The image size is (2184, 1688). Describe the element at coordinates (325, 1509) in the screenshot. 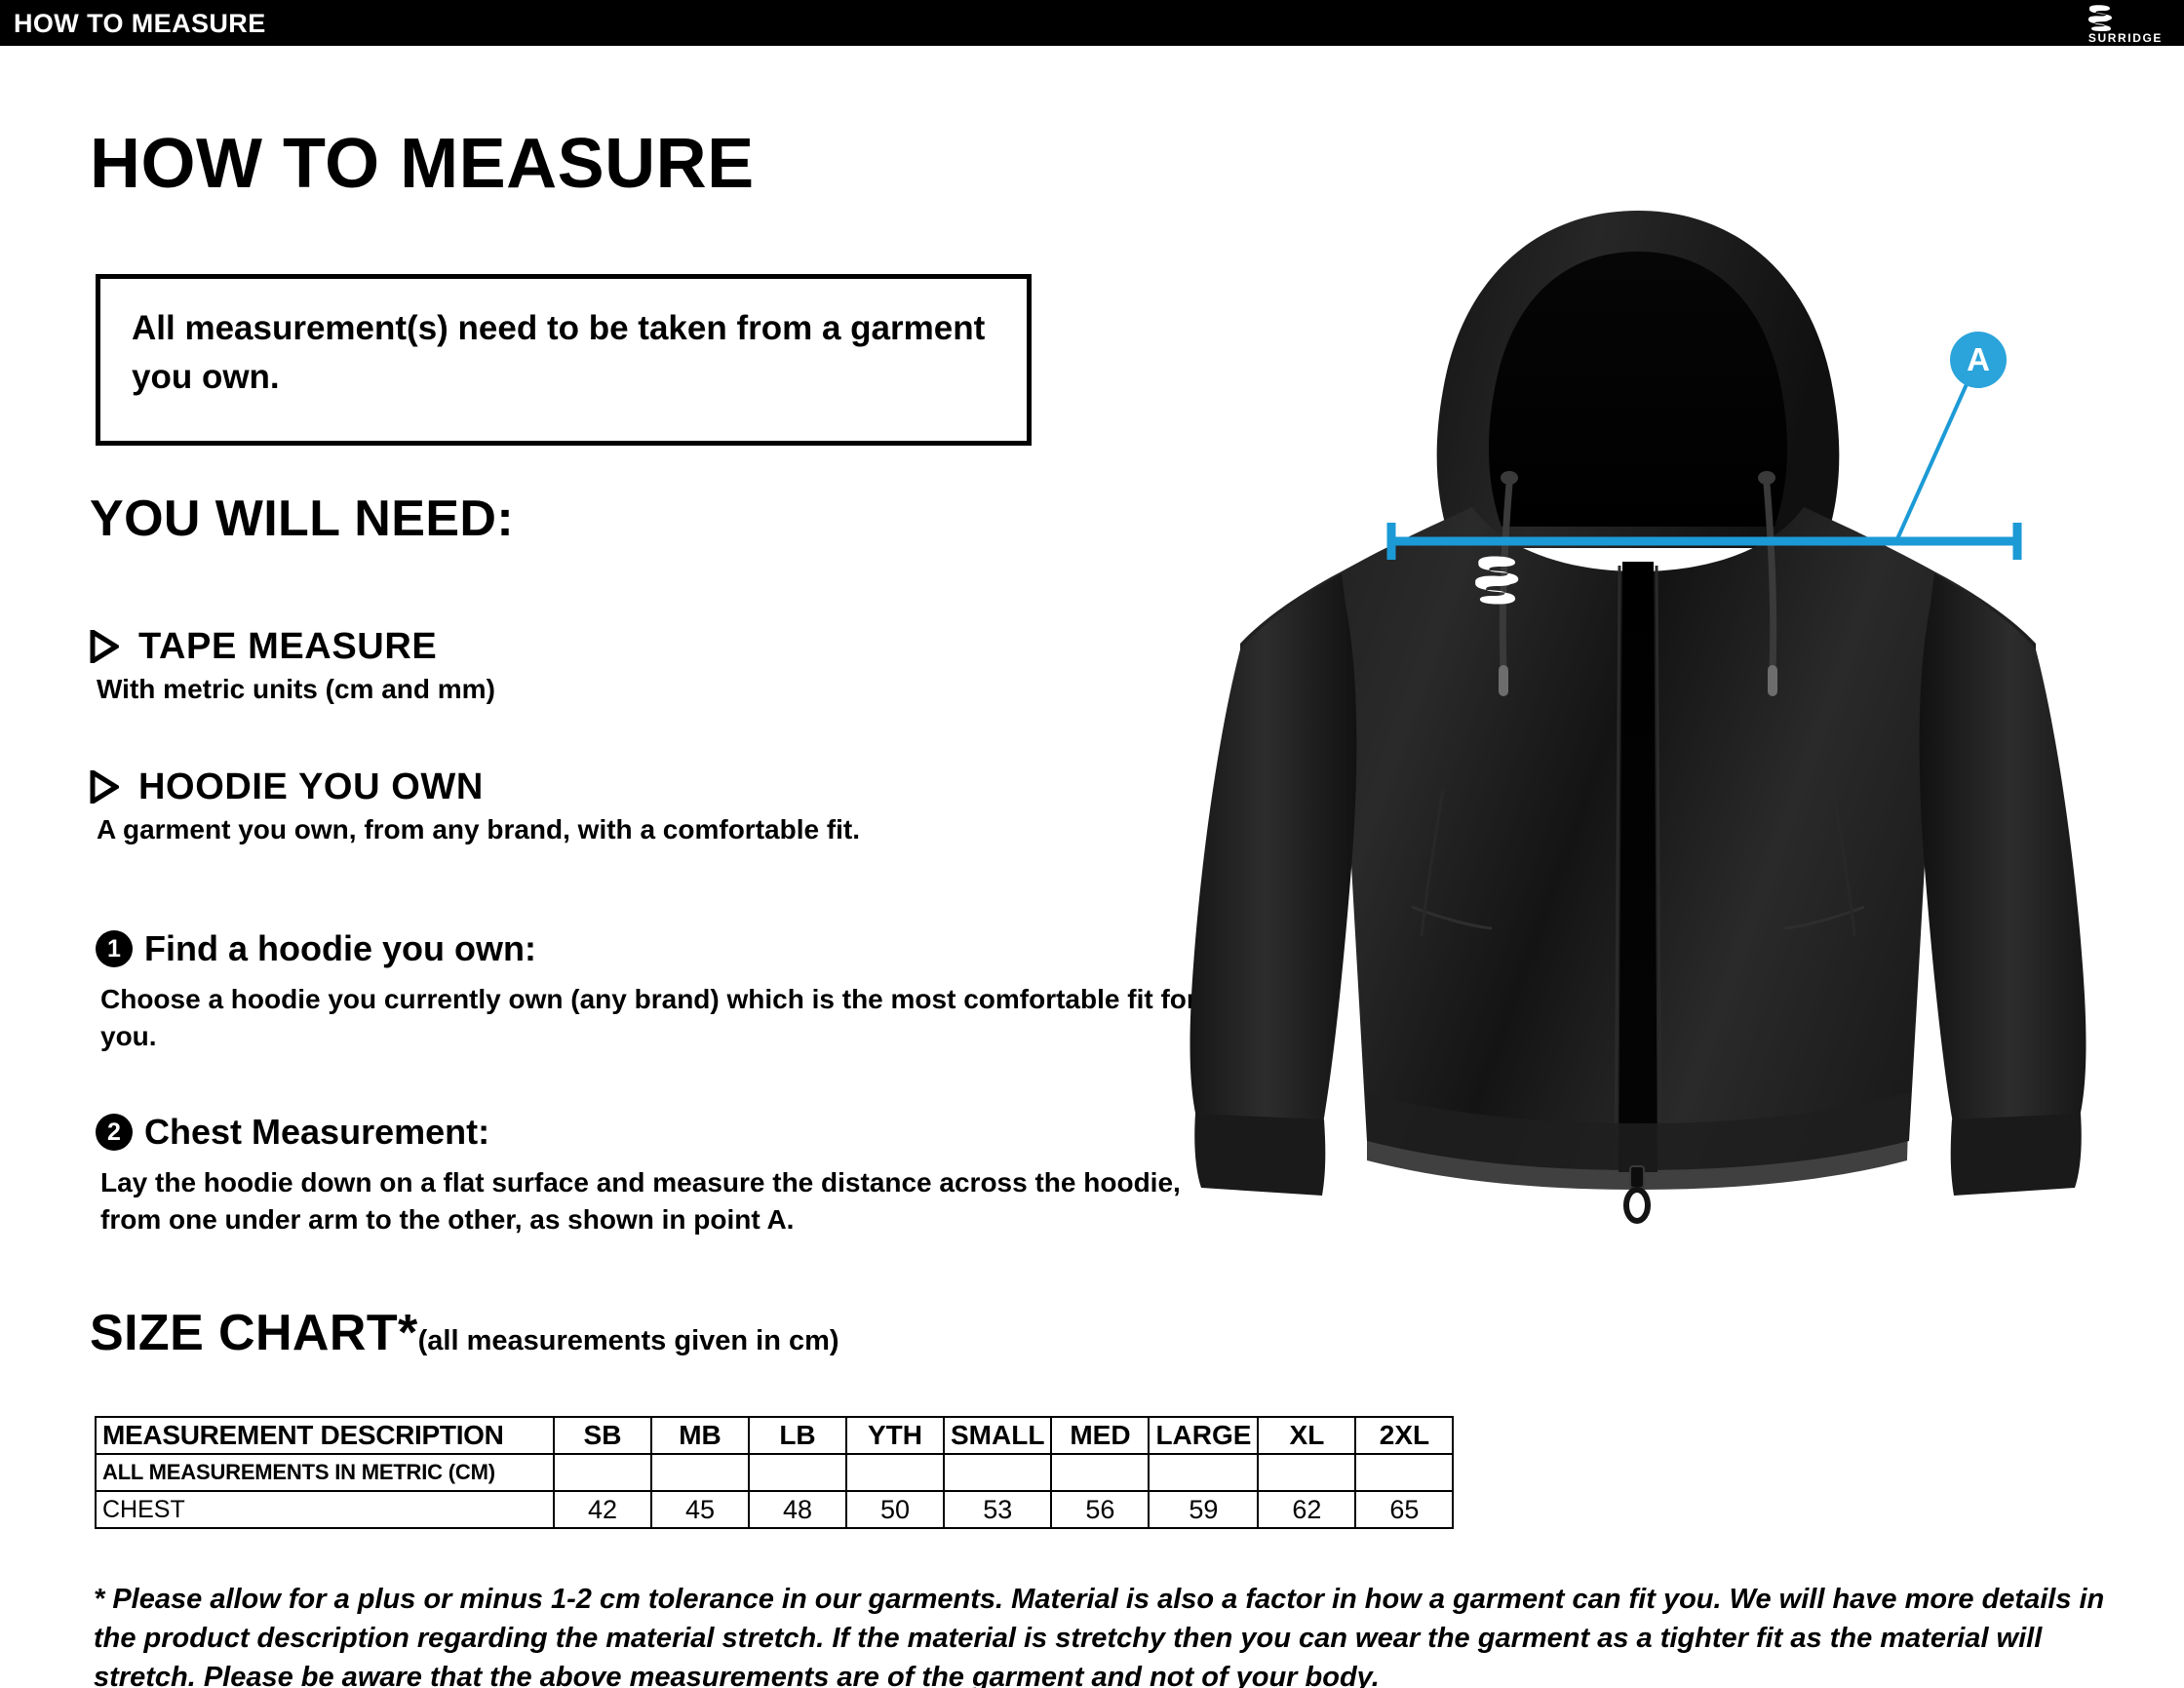

I see `row-label: CHEST` at that location.